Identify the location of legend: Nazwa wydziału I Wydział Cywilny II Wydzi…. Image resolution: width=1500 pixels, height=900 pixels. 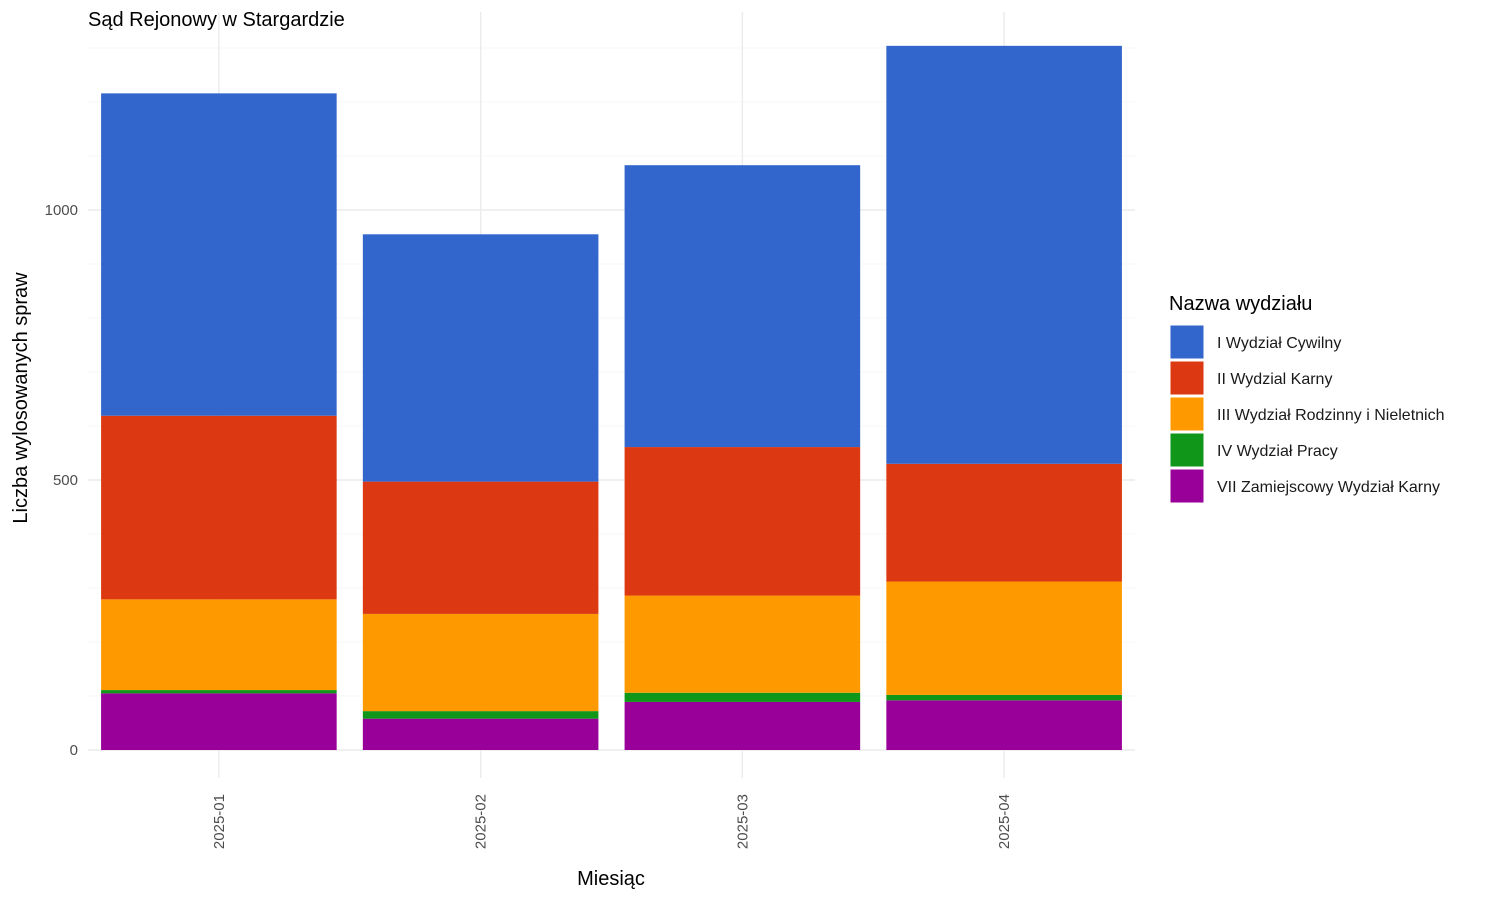
(1307, 398).